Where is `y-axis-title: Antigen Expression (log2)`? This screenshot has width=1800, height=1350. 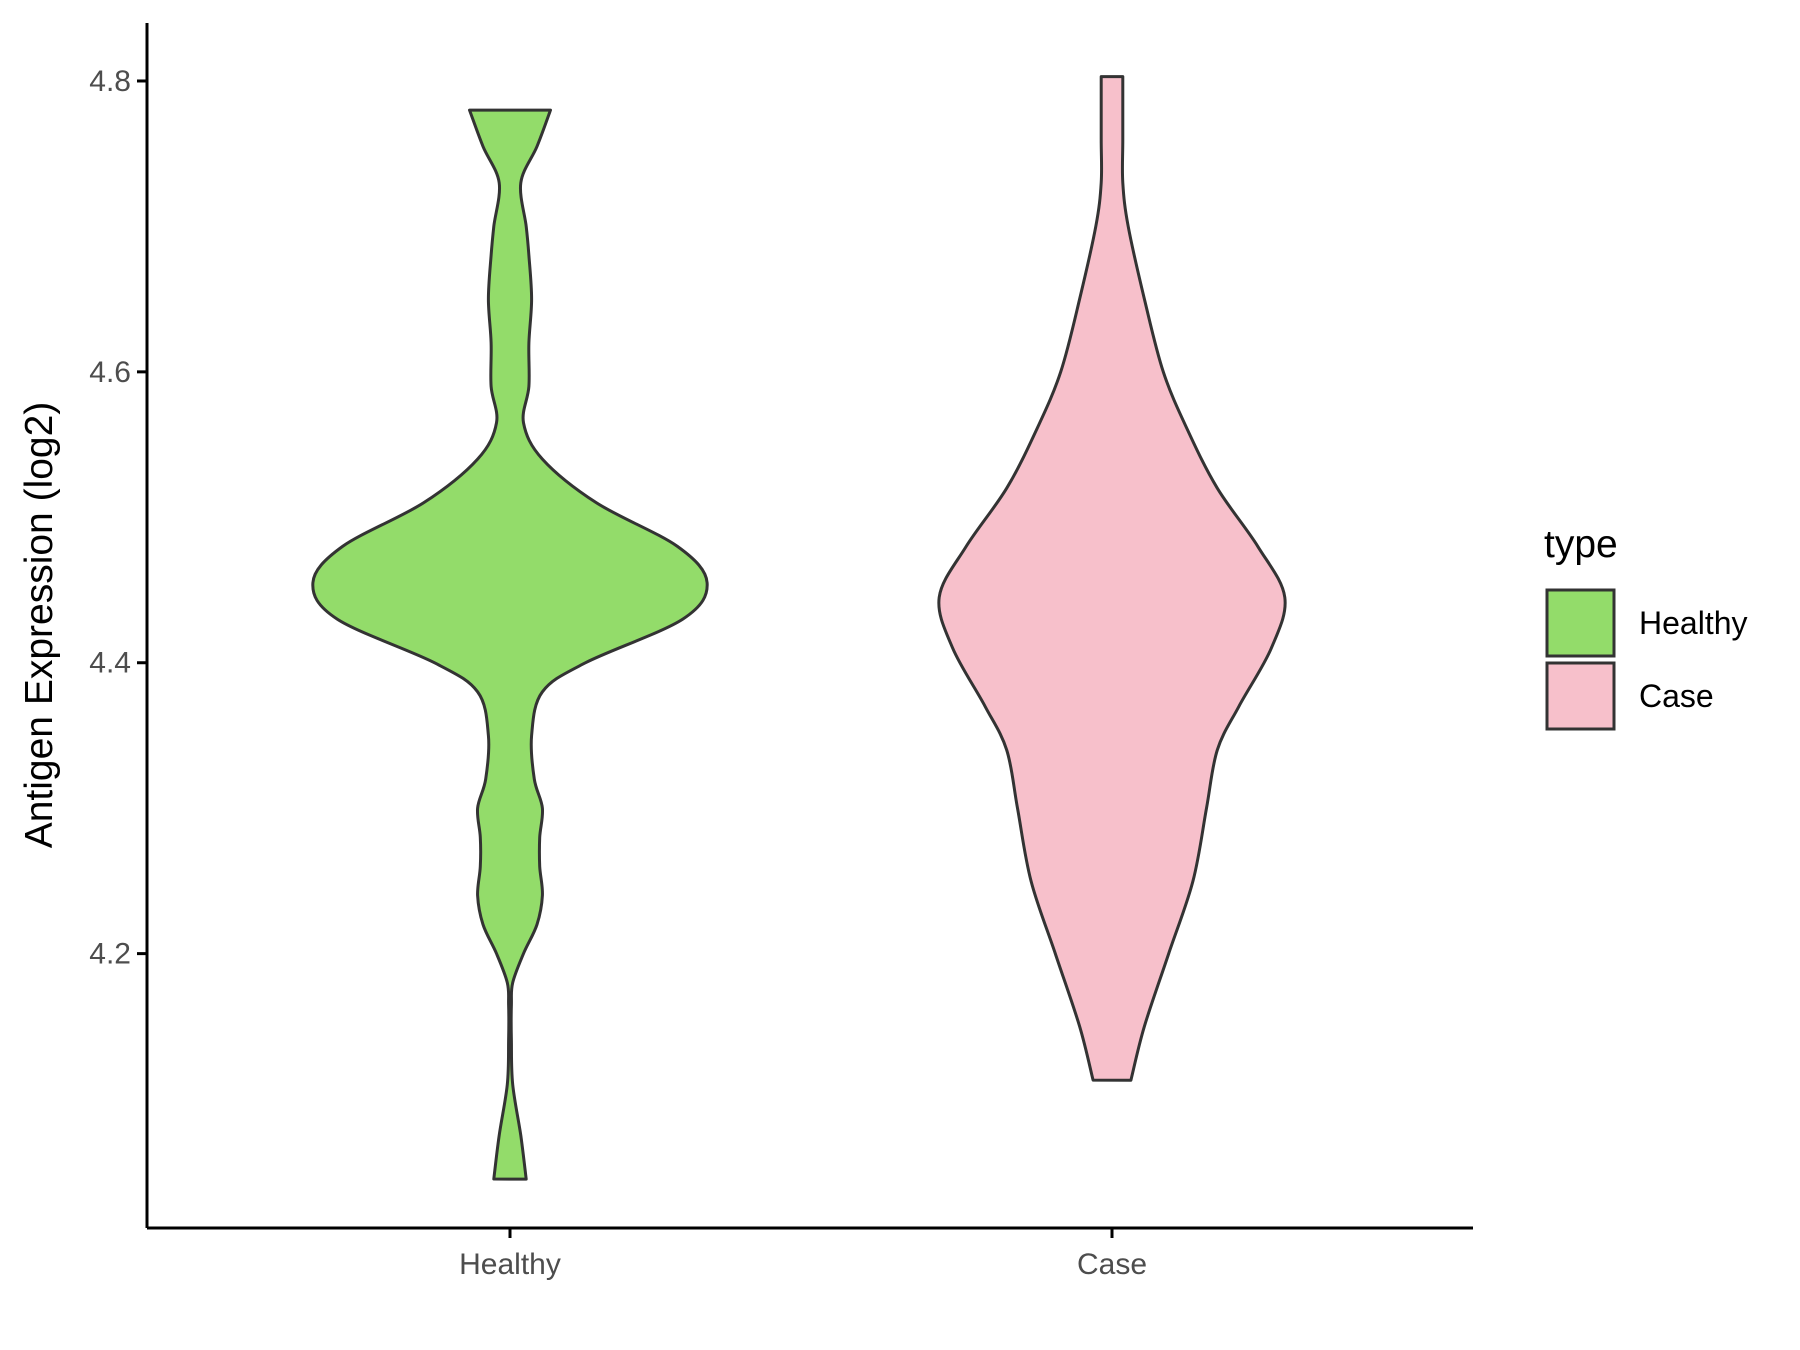
y-axis-title: Antigen Expression (log2) is located at coordinates (39, 625).